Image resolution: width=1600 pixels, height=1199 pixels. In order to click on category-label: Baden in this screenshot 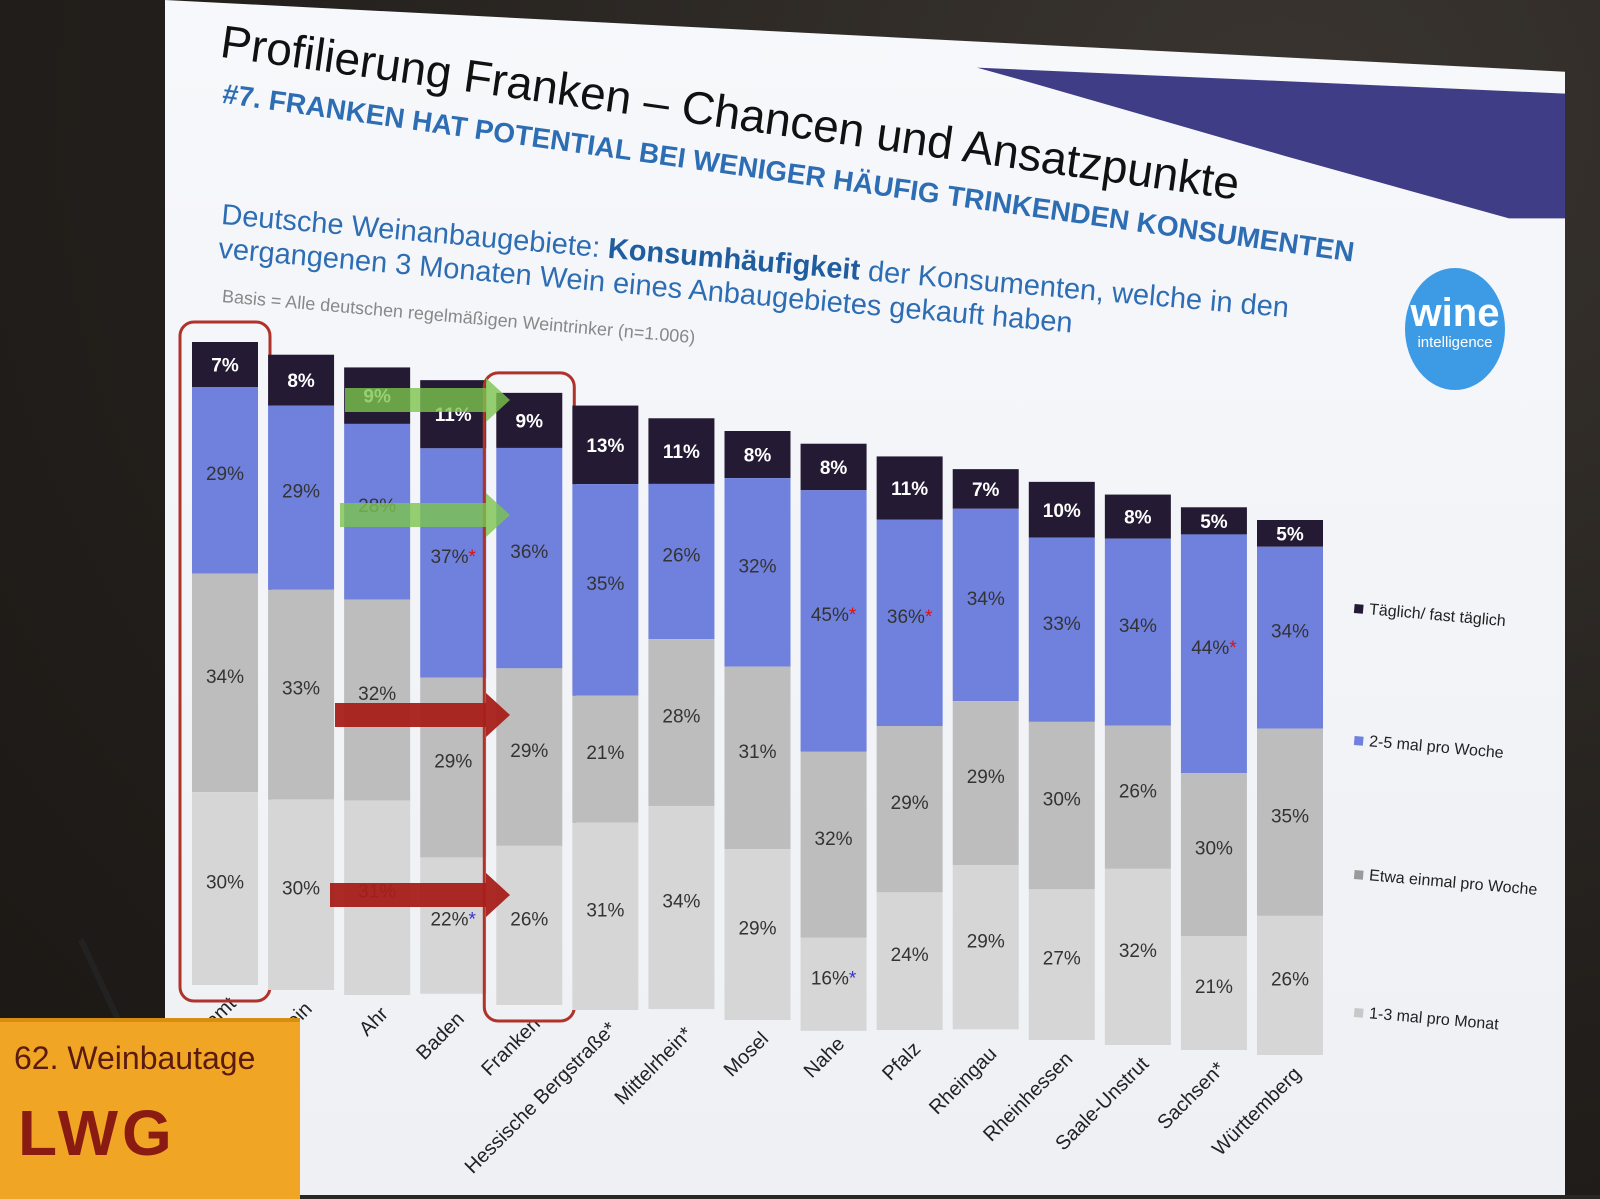, I will do `click(440, 1036)`.